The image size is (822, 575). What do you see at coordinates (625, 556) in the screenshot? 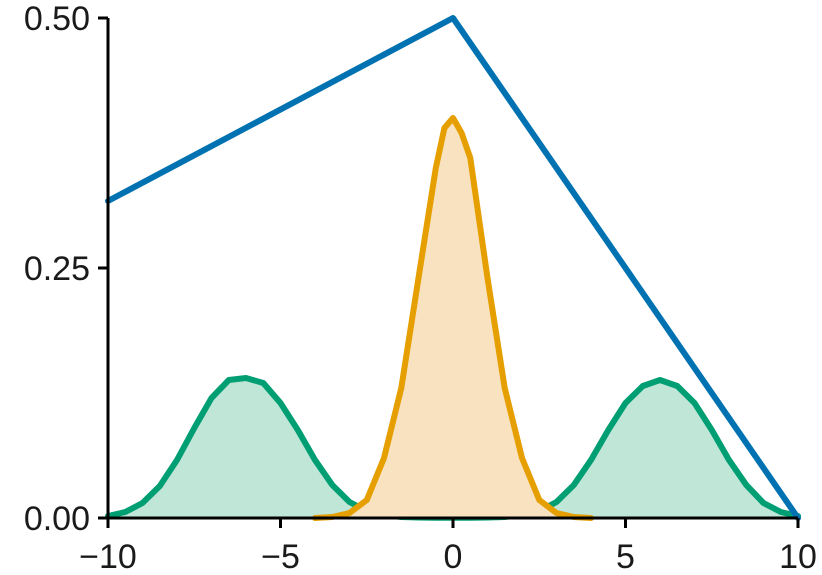
I see `x-tick-label: 5` at bounding box center [625, 556].